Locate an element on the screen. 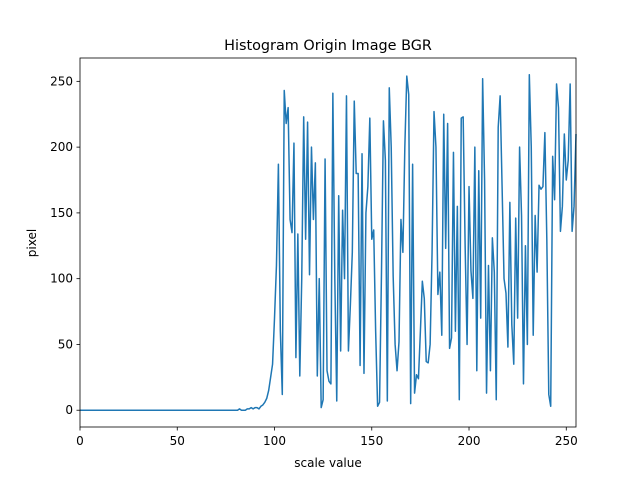 The height and width of the screenshot is (484, 640). y-tick-label: 200 is located at coordinates (61, 147).